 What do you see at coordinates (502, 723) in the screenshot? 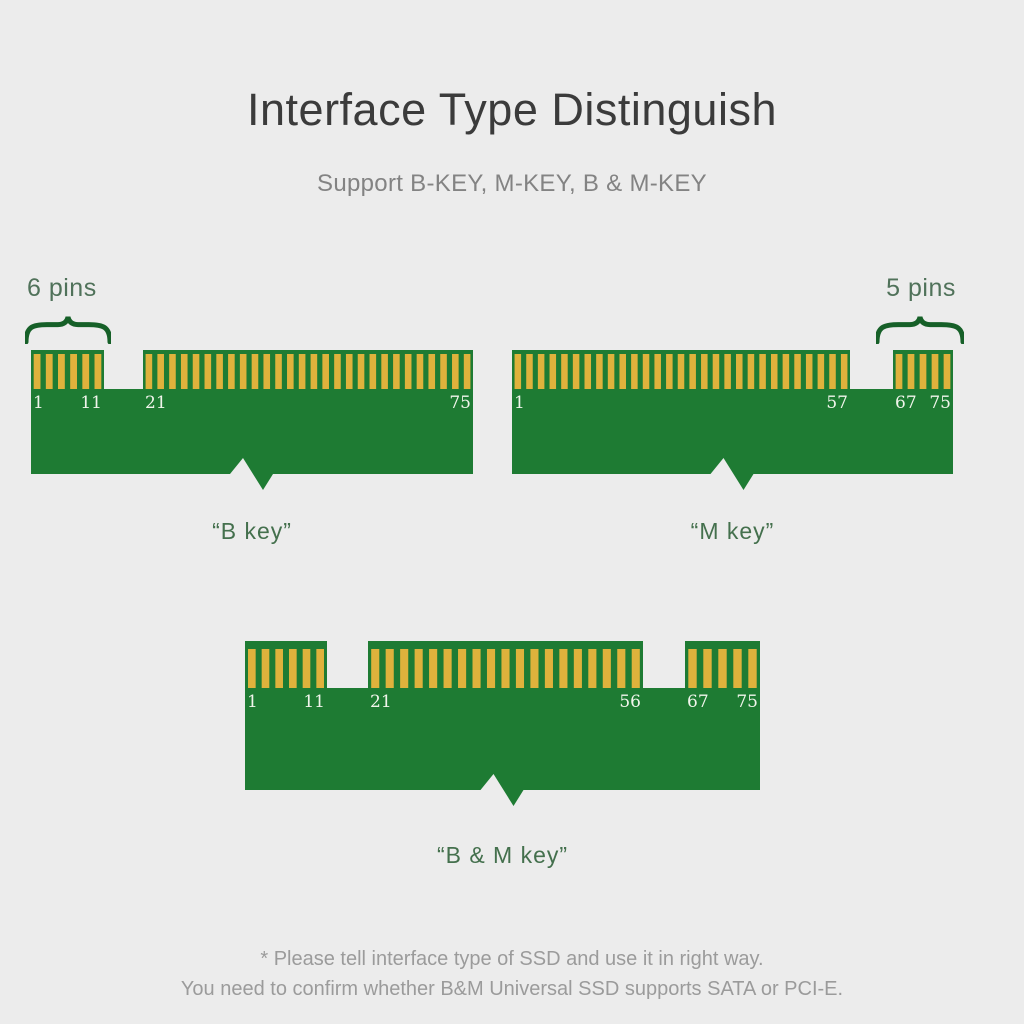
I see `pcb-board-bm-key: 1 11 21 56 67 75` at bounding box center [502, 723].